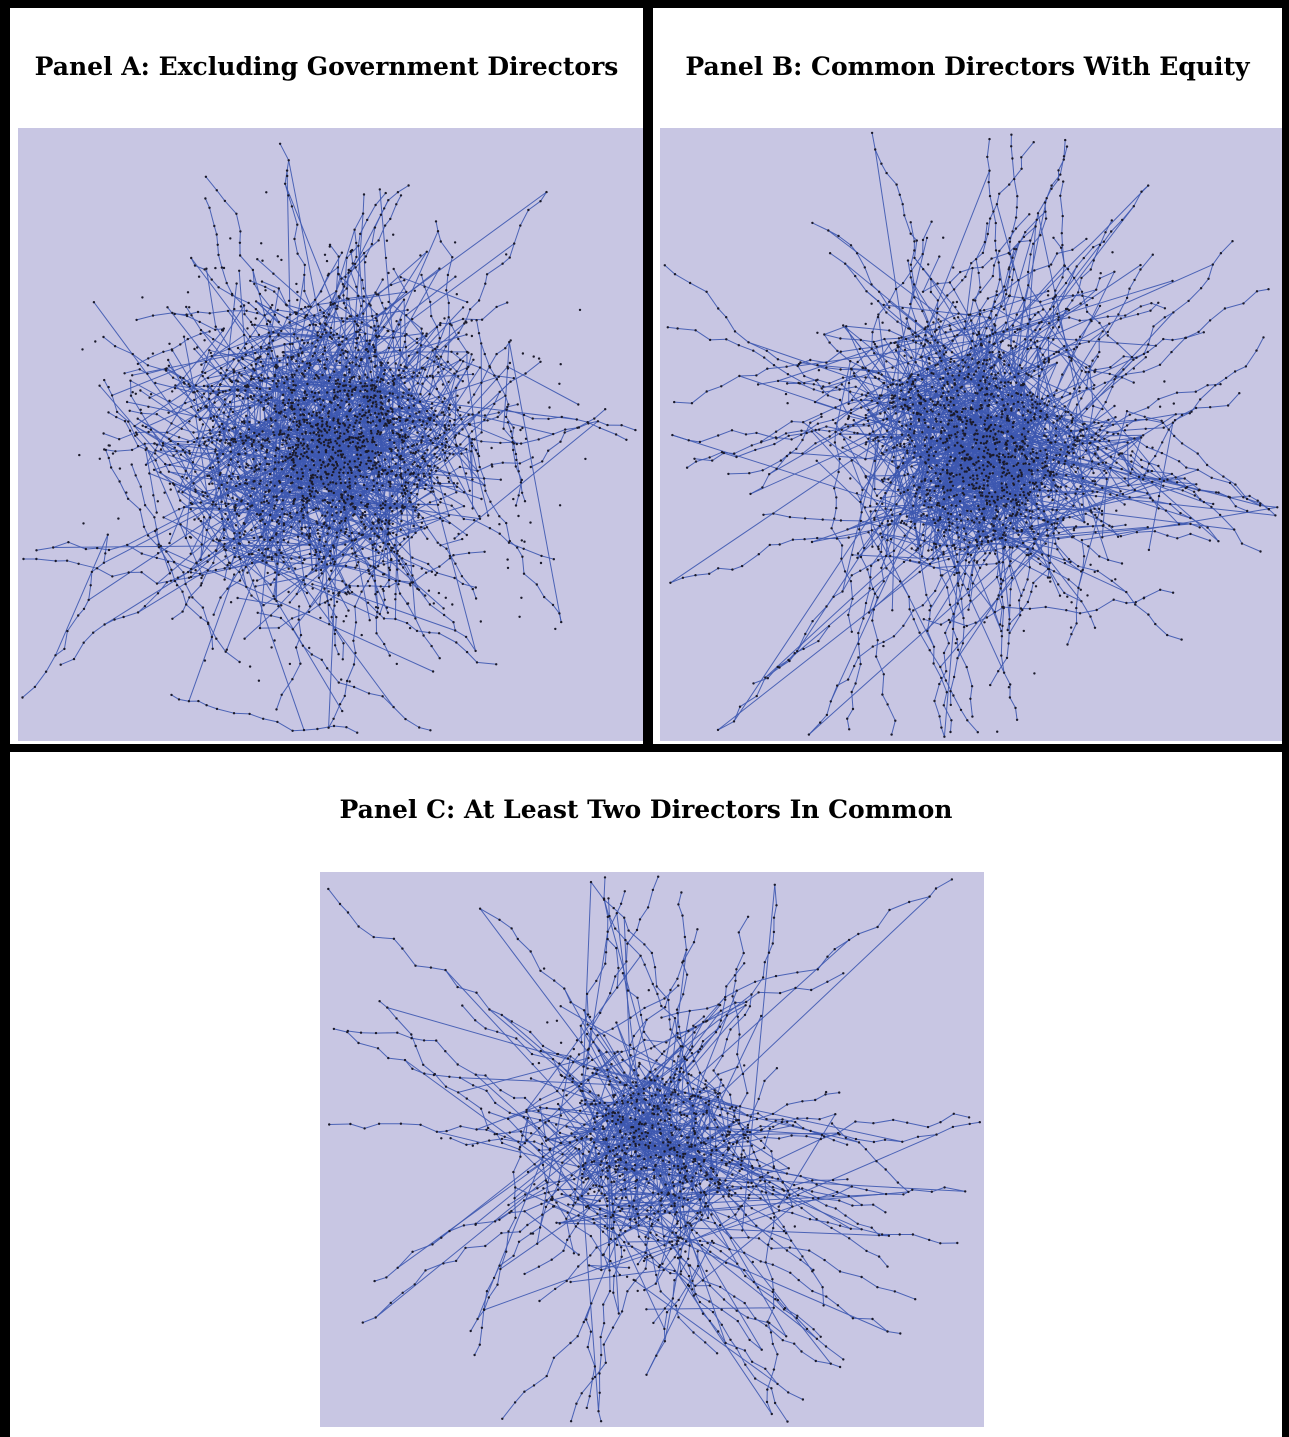 This screenshot has width=1289, height=1437. I want to click on left-border, so click(5, 718).